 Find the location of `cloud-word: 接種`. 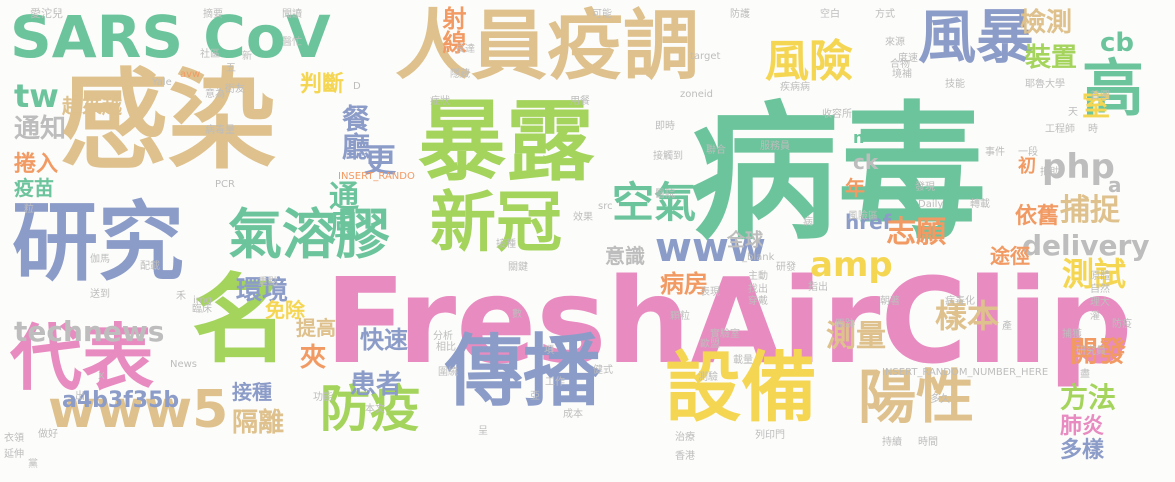

cloud-word: 接種 is located at coordinates (252, 392).